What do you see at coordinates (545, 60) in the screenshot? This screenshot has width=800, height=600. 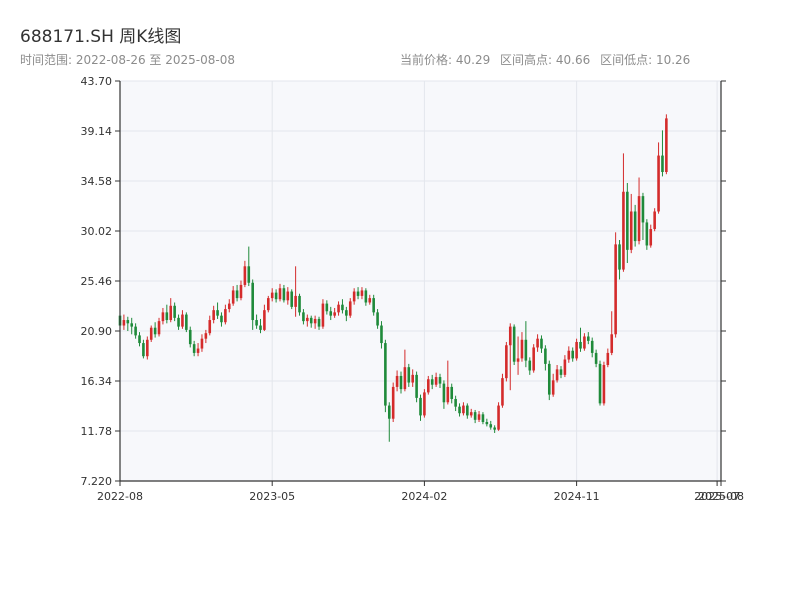 I see `range-high-label: 区间高点: 40.66` at bounding box center [545, 60].